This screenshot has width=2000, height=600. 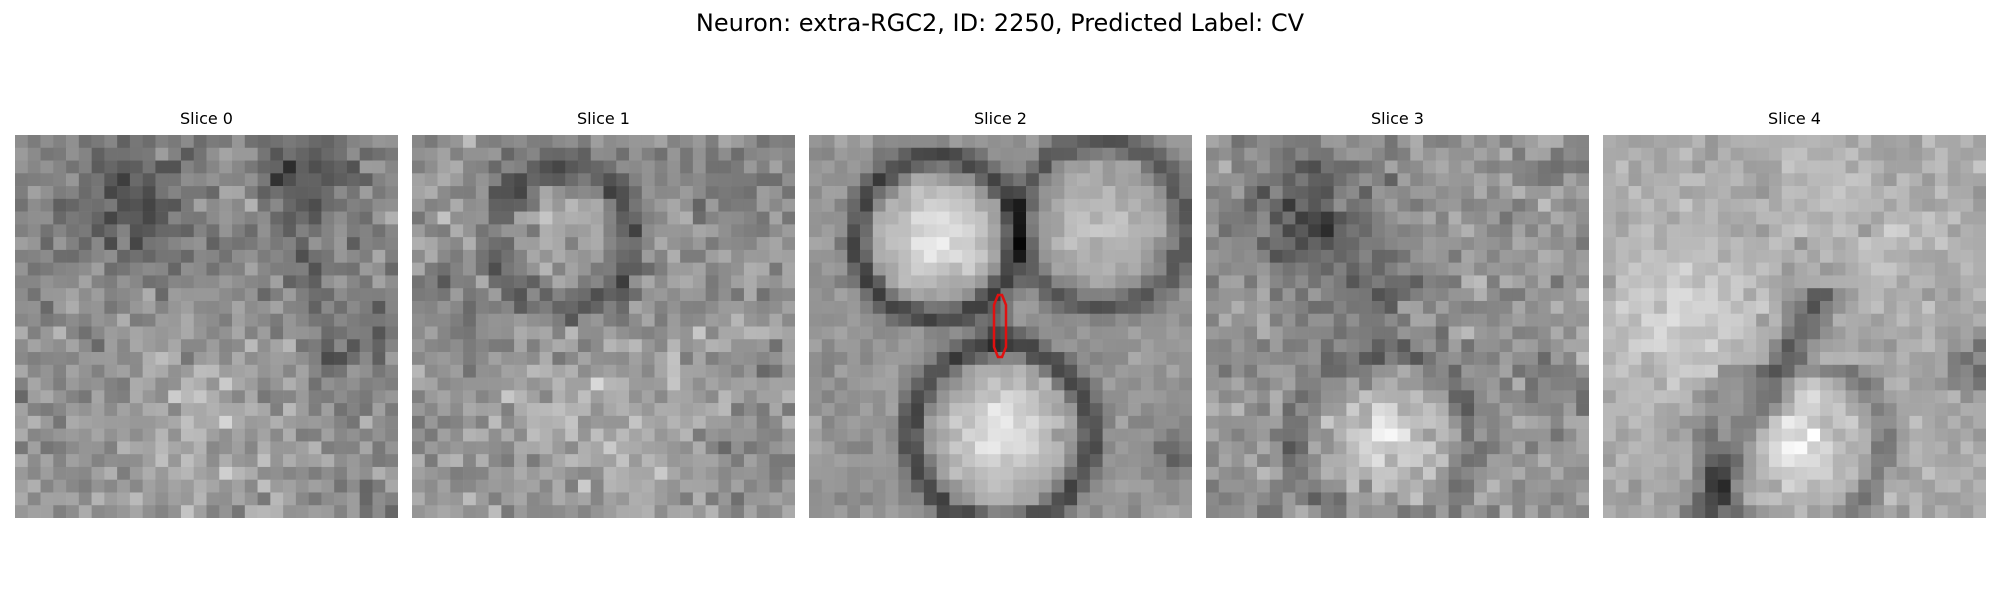 I want to click on slice-title-3: Slice 3, so click(x=1397, y=118).